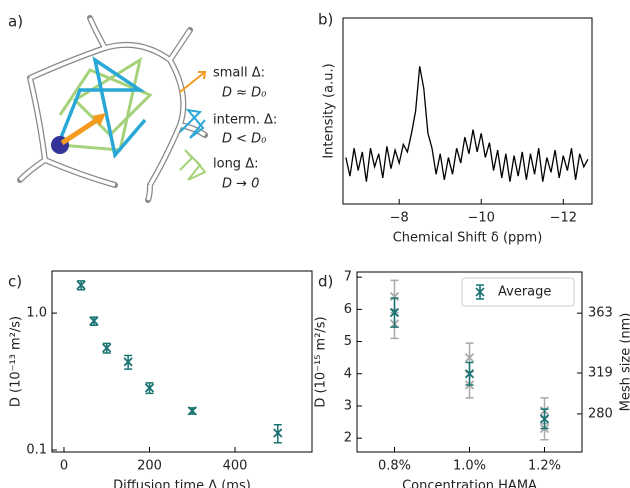  I want to click on y-tick-label: 4, so click(348, 373).